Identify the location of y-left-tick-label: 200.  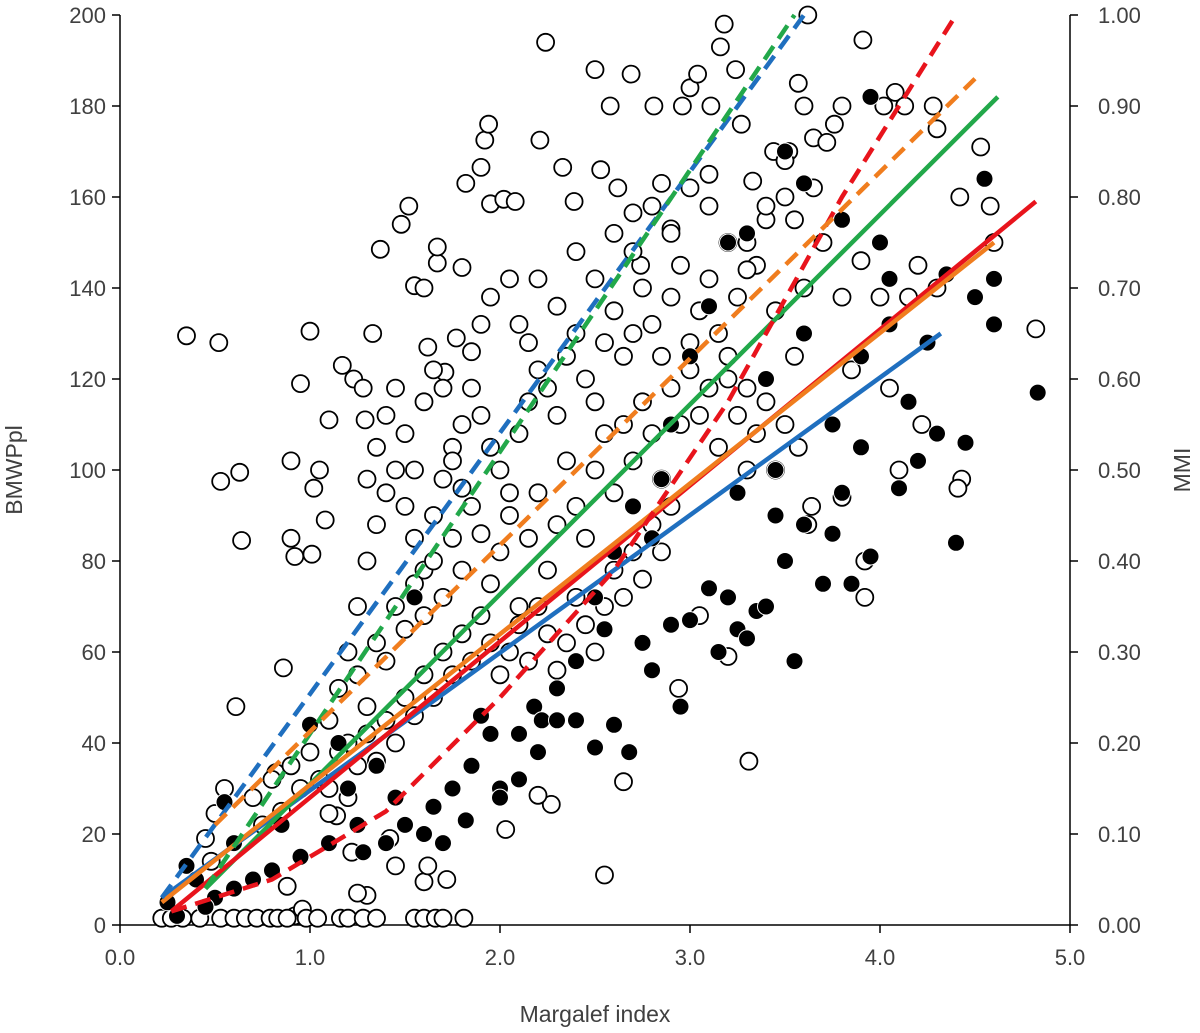
(87, 15).